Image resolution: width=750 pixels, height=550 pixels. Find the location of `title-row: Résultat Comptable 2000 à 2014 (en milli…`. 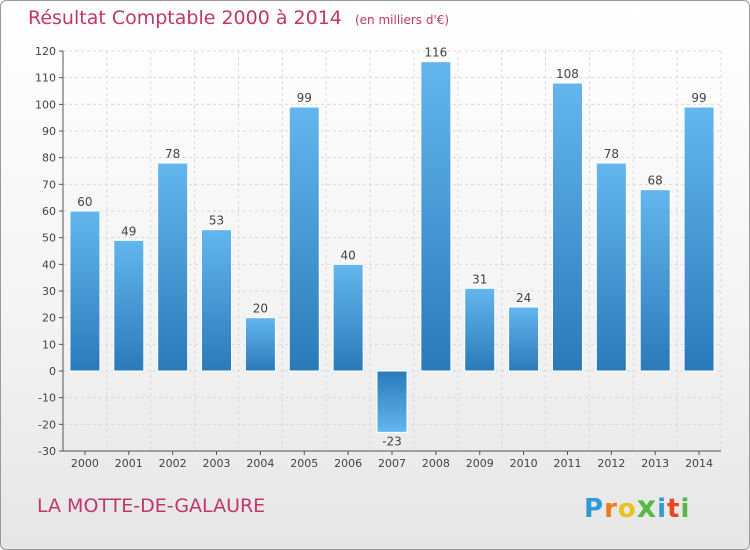

title-row: Résultat Comptable 2000 à 2014 (en milli… is located at coordinates (238, 18).